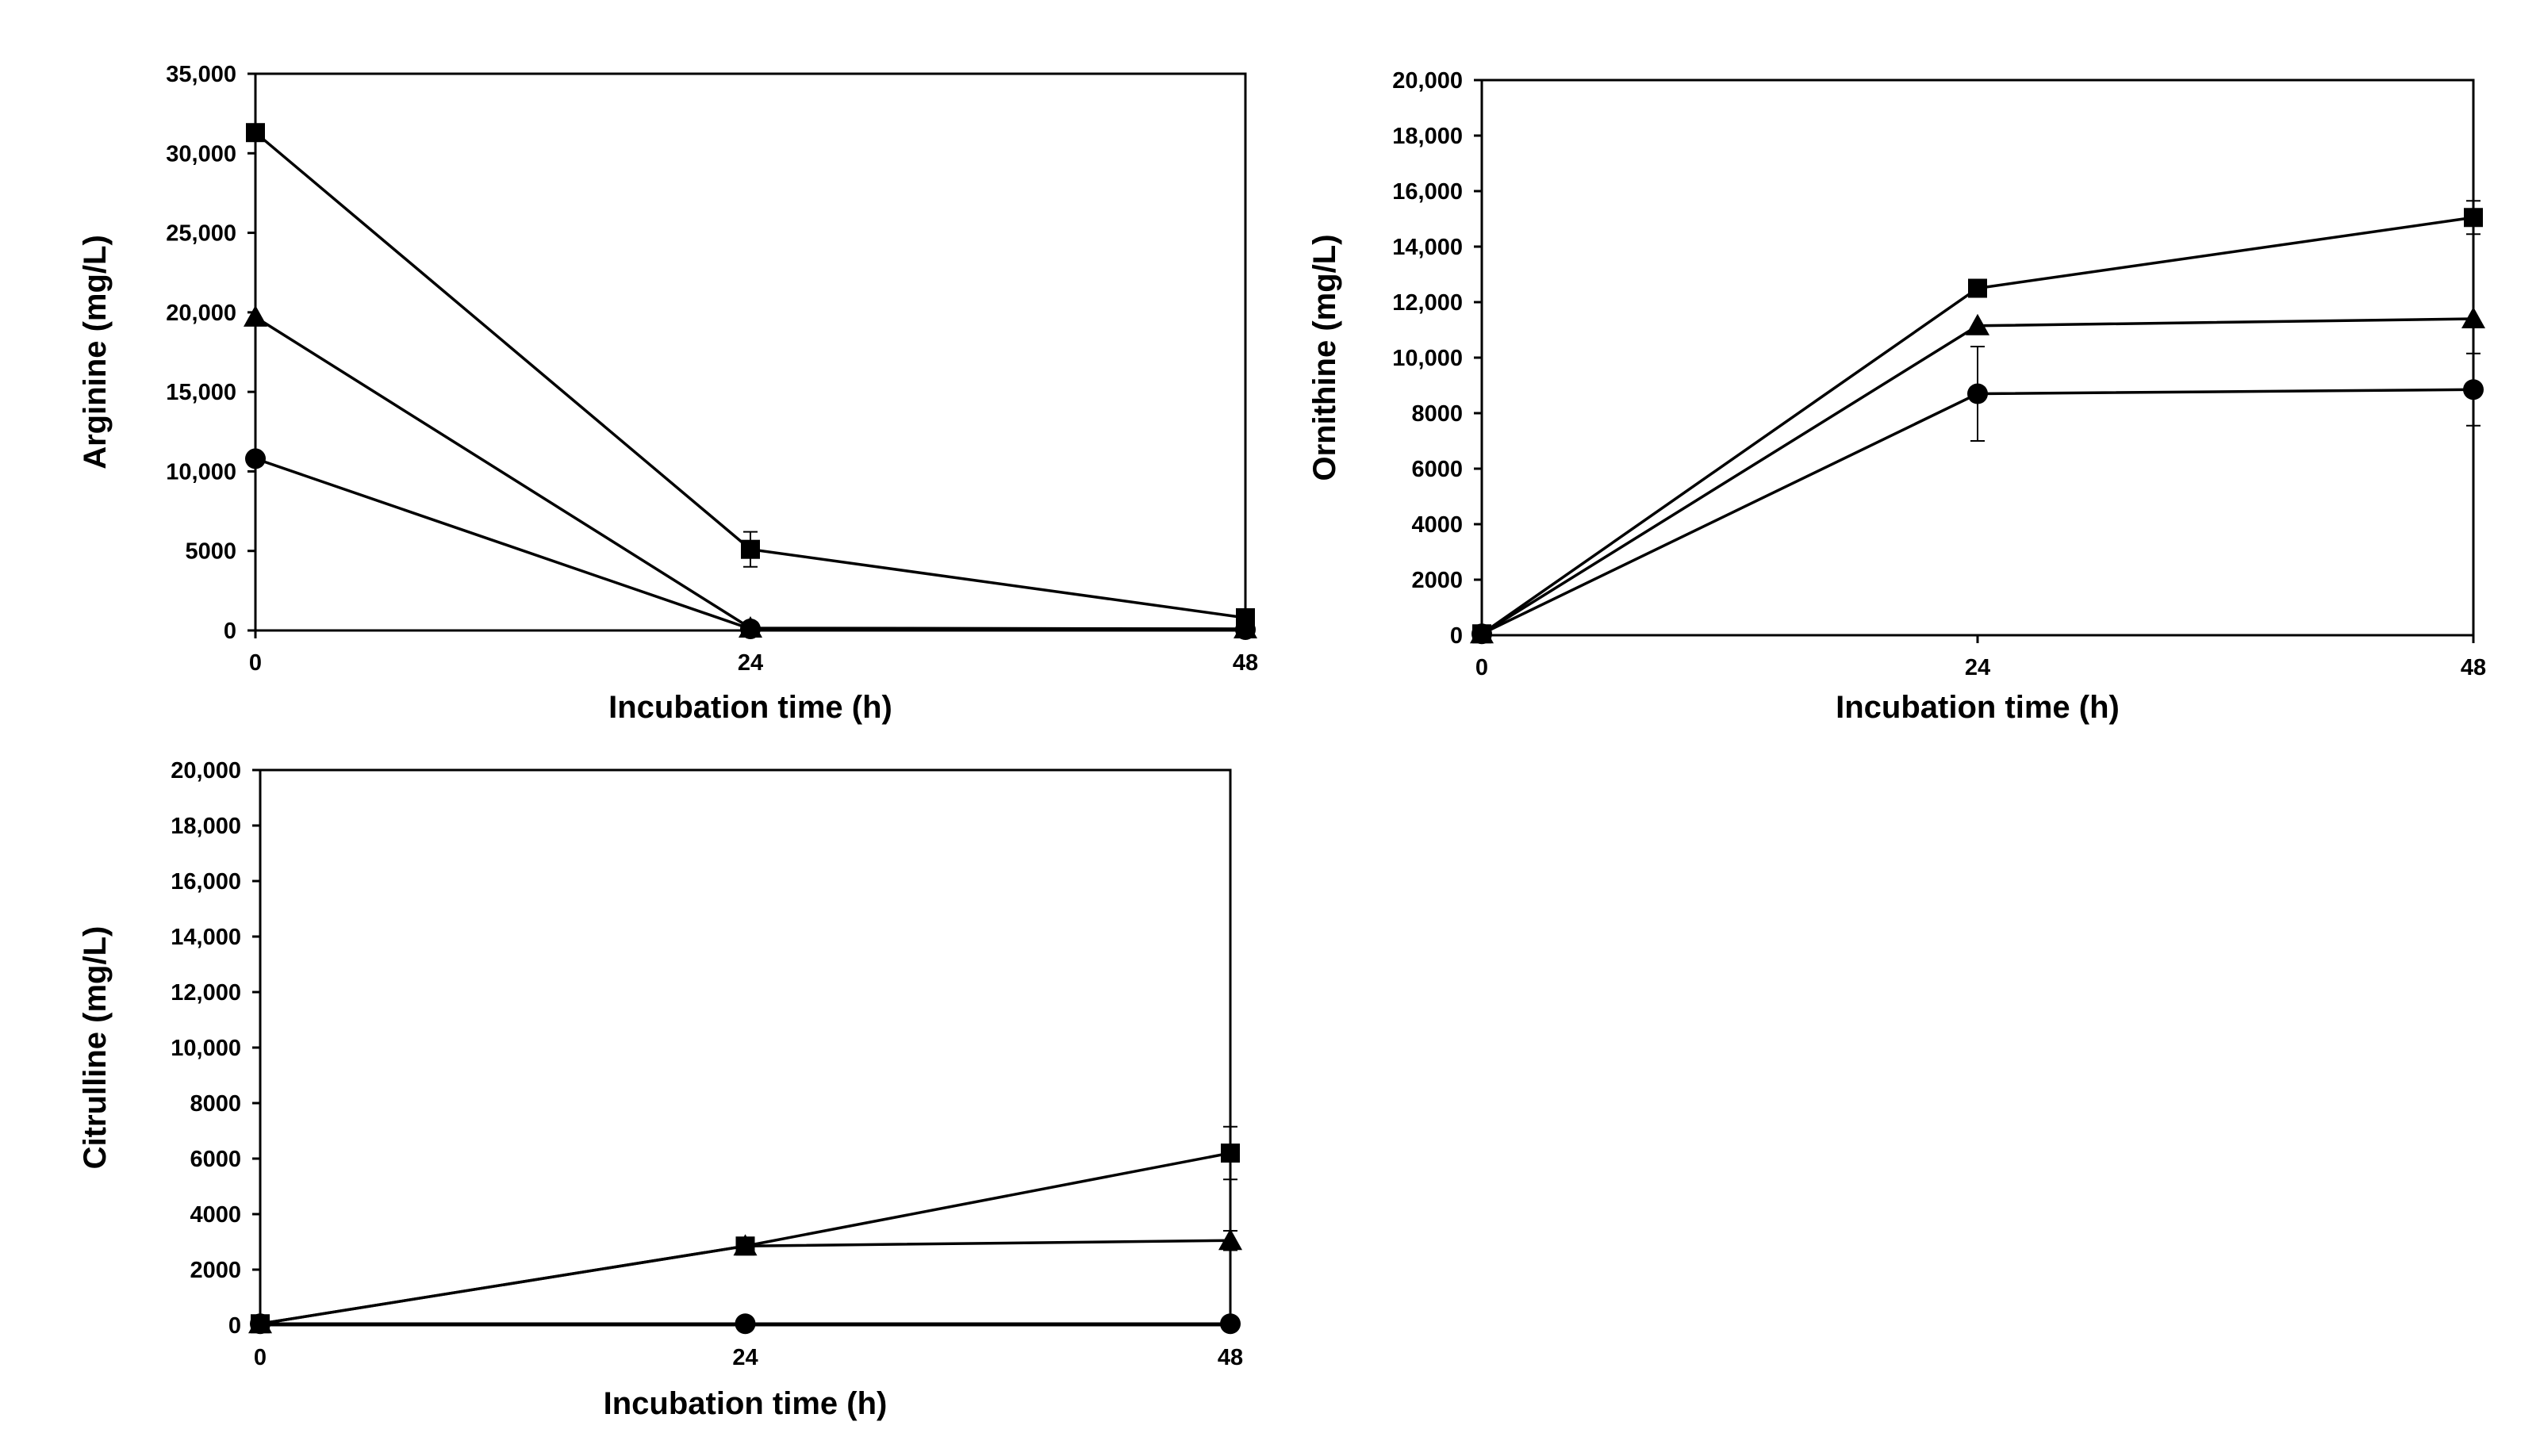 This screenshot has width=2540, height=1456. Describe the element at coordinates (206, 882) in the screenshot. I see `y-tick-label-citrulline: 16,000` at that location.